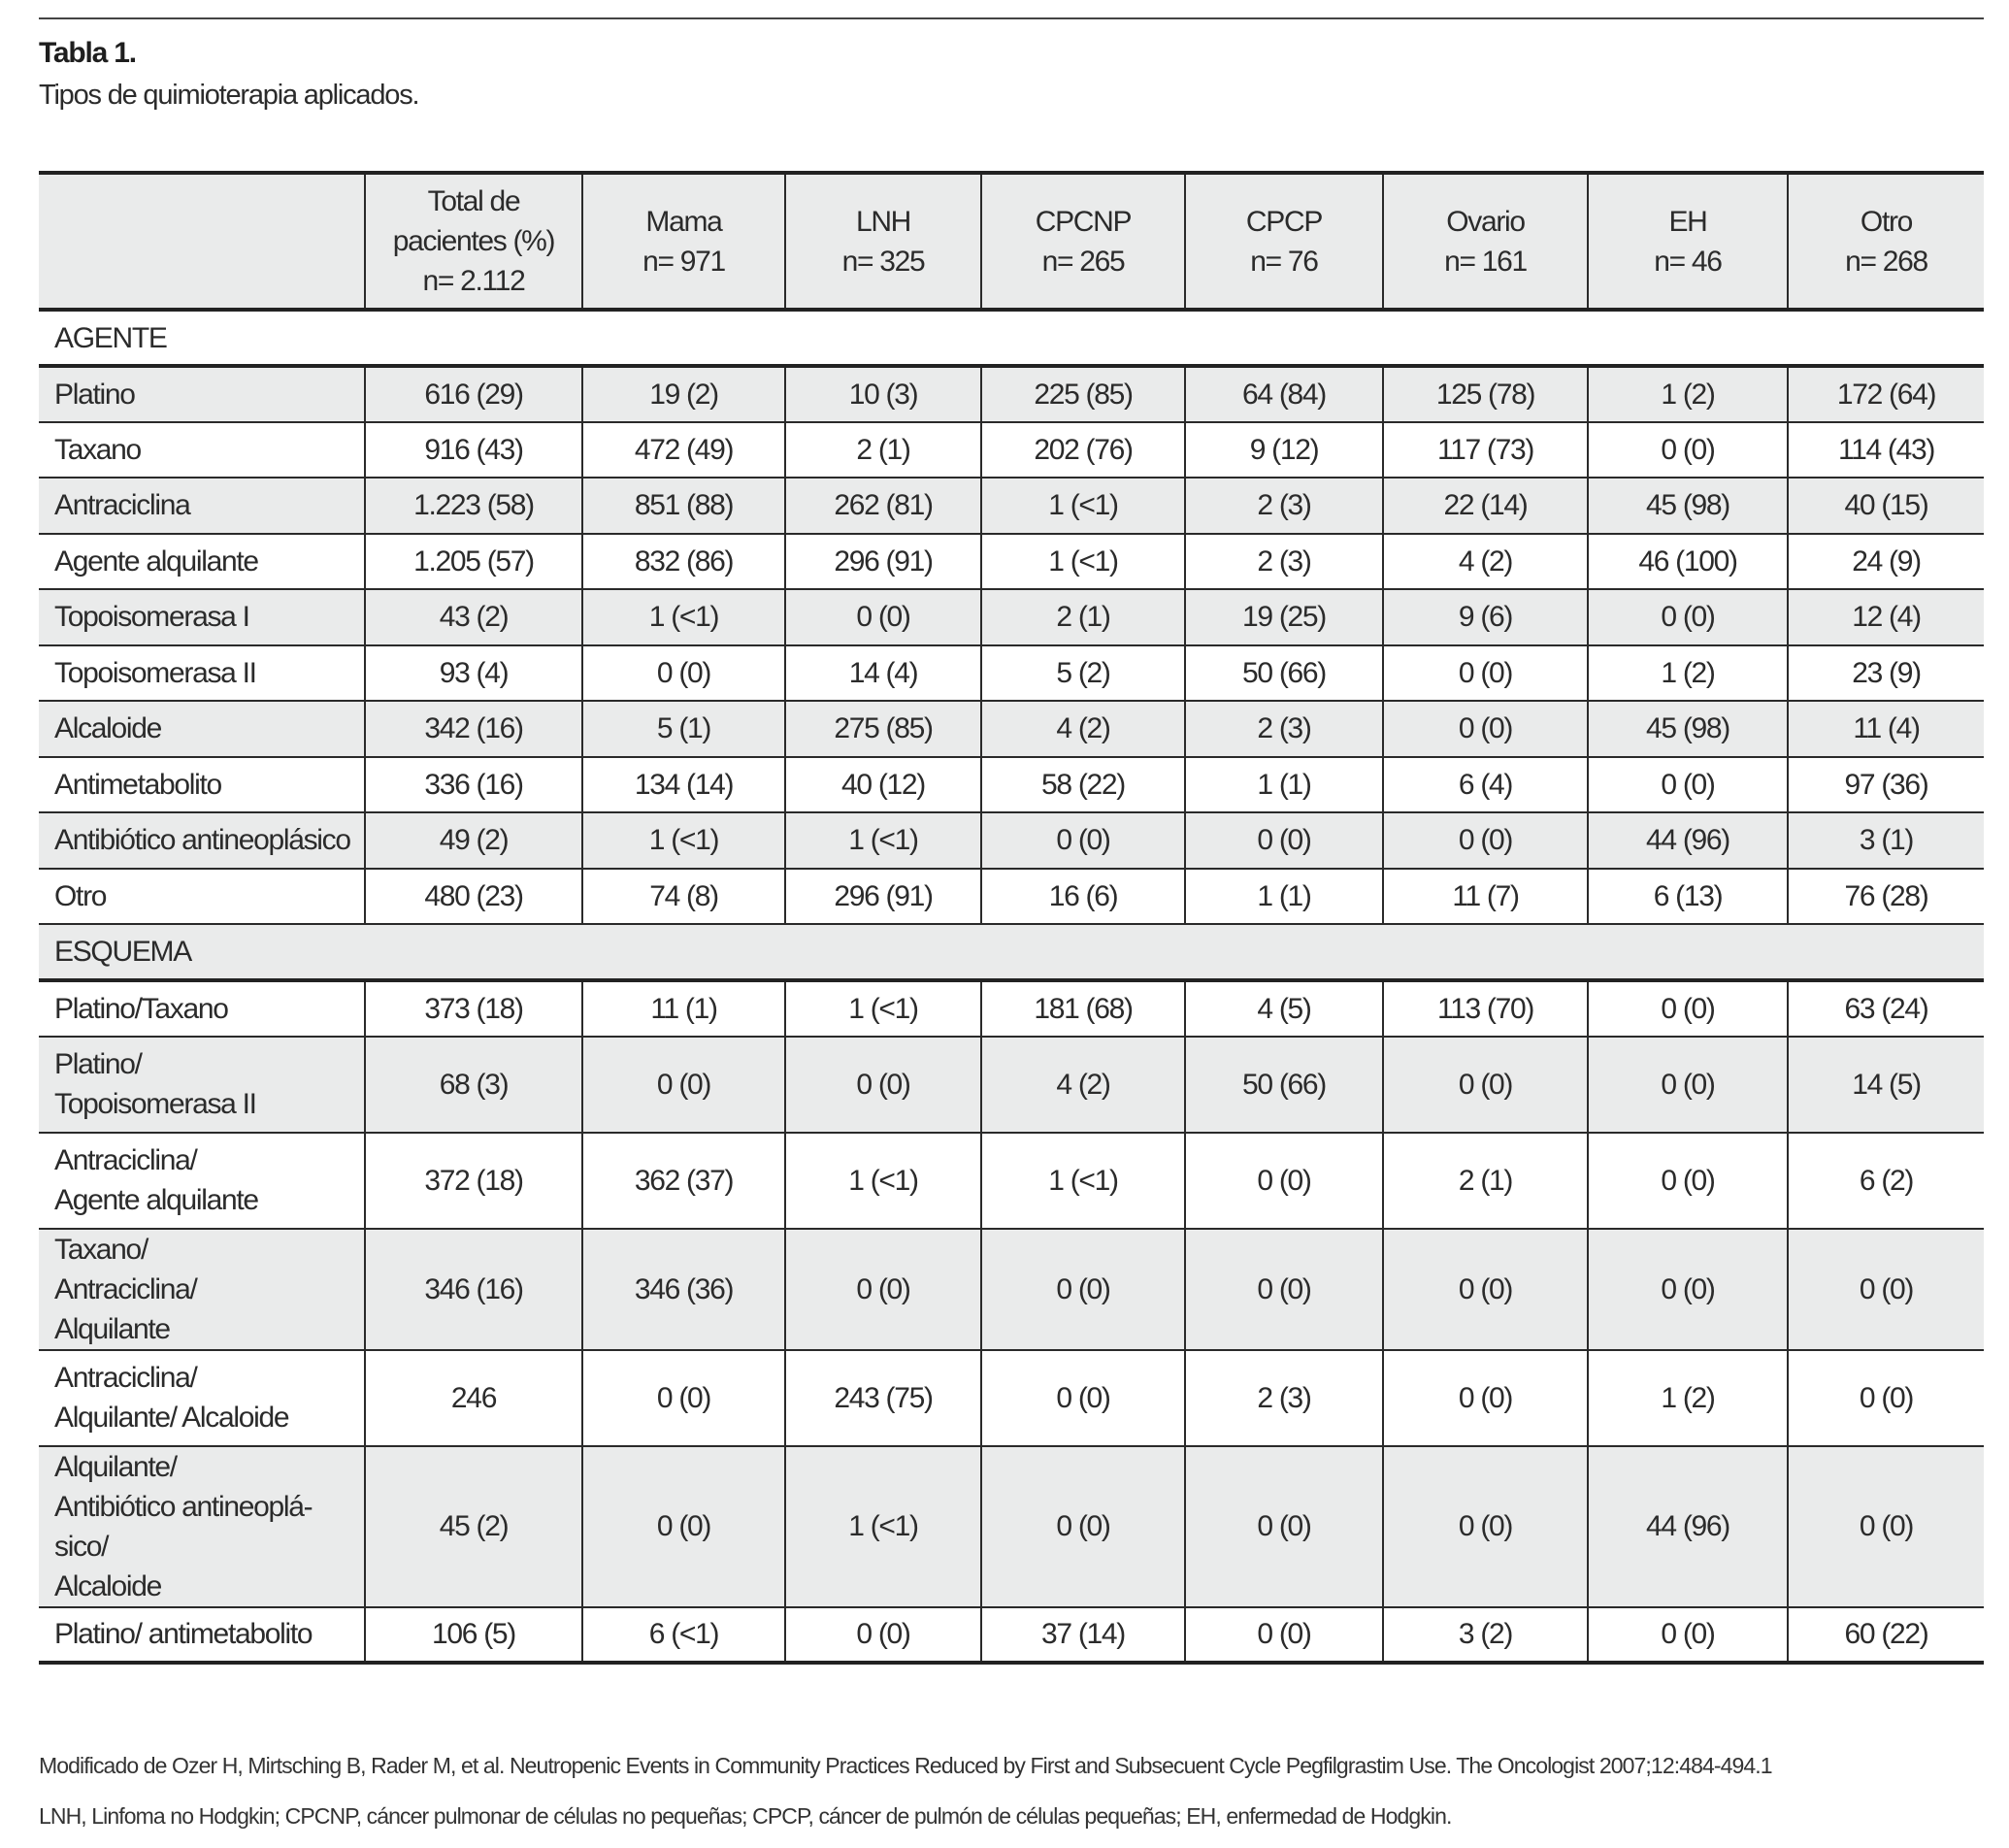 This screenshot has height=1848, width=2009. What do you see at coordinates (202, 784) in the screenshot?
I see `row-label: Antimetabolito` at bounding box center [202, 784].